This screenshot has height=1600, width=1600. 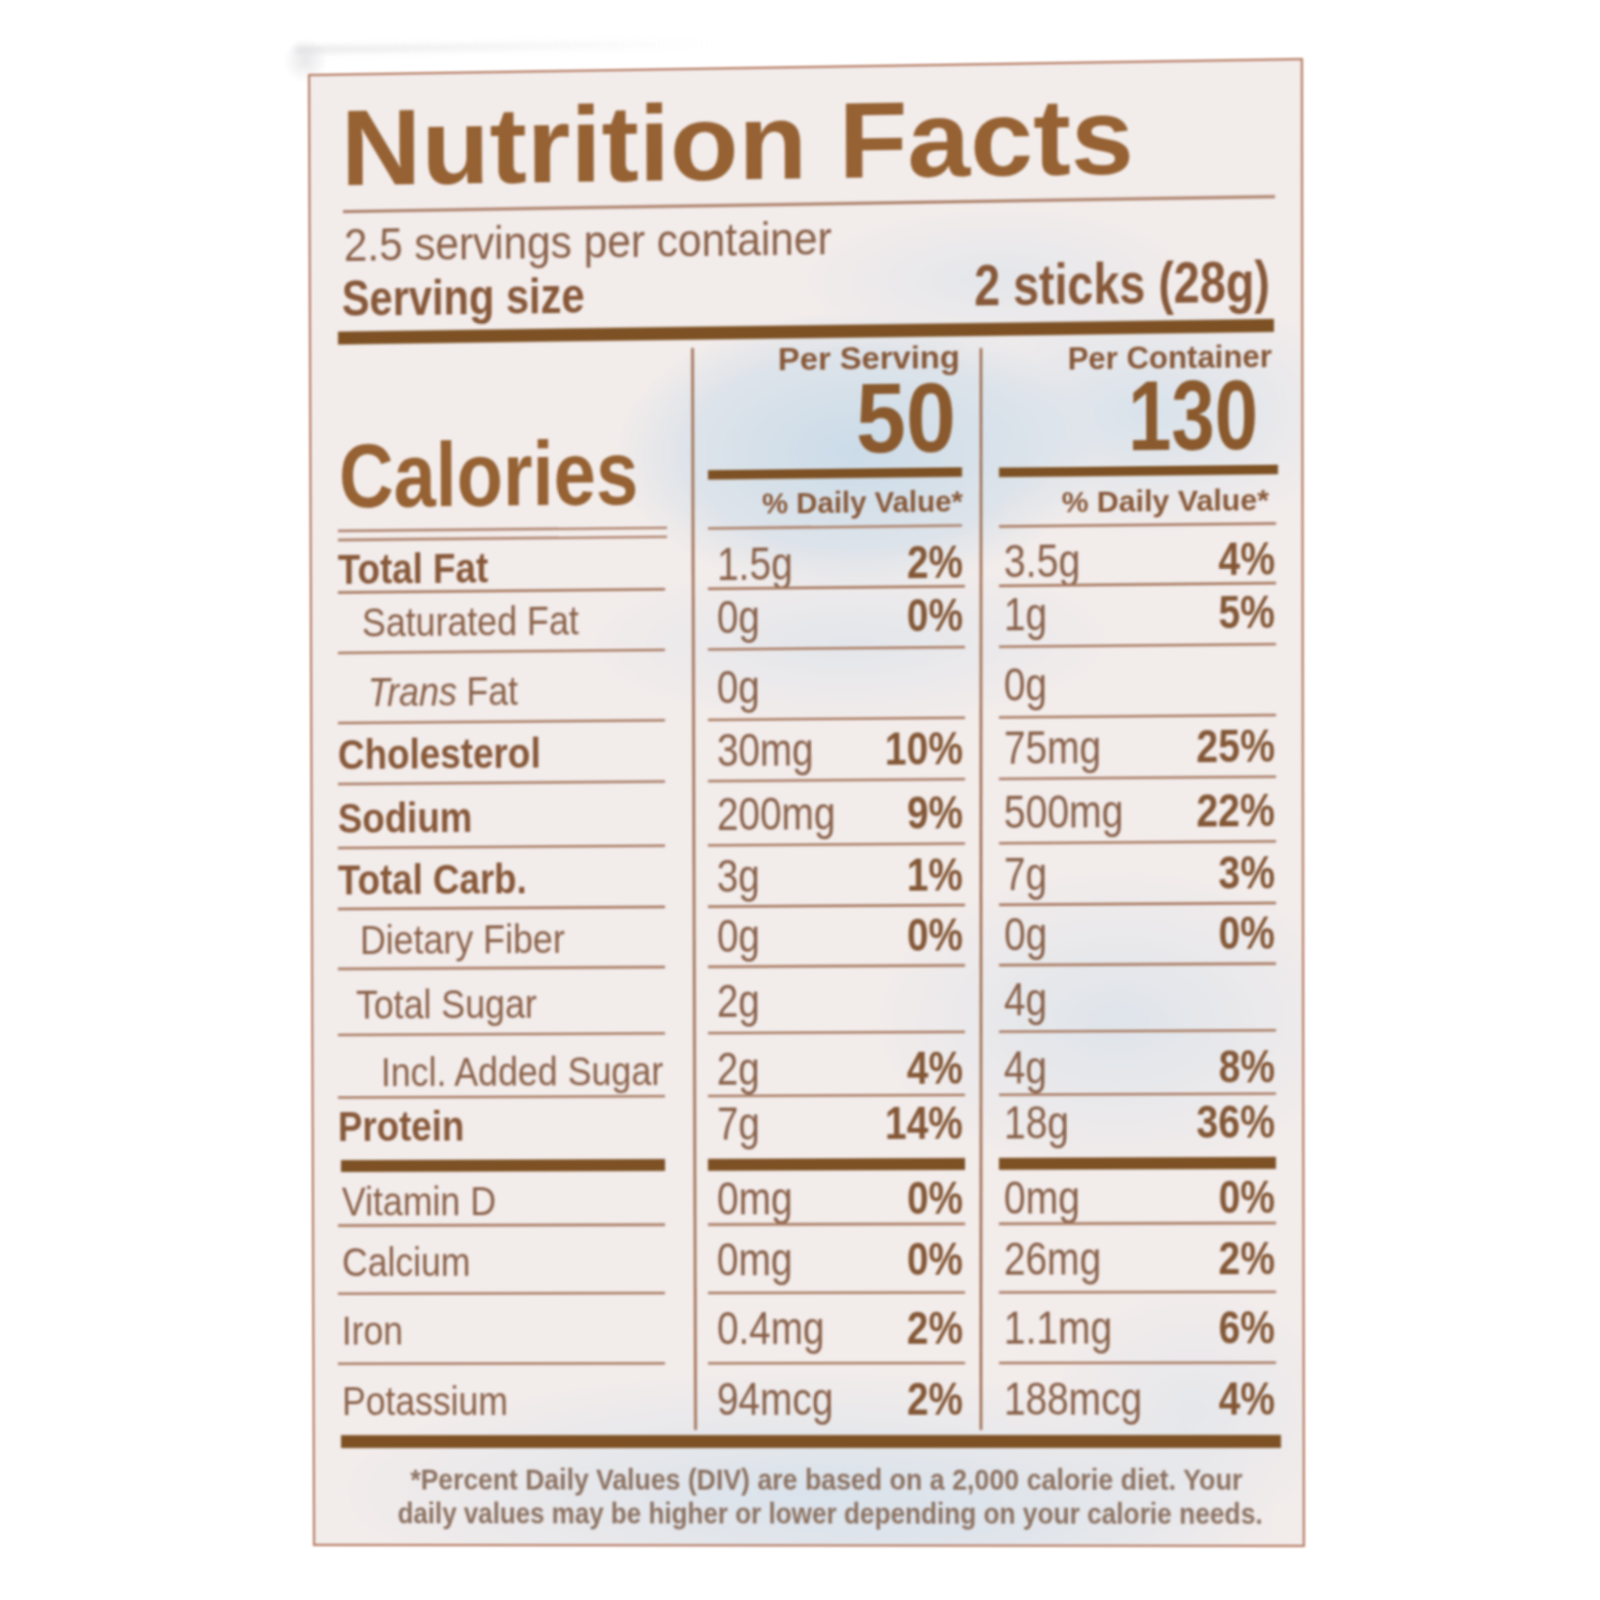 What do you see at coordinates (425, 1401) in the screenshot?
I see `svg-text: Potassium` at bounding box center [425, 1401].